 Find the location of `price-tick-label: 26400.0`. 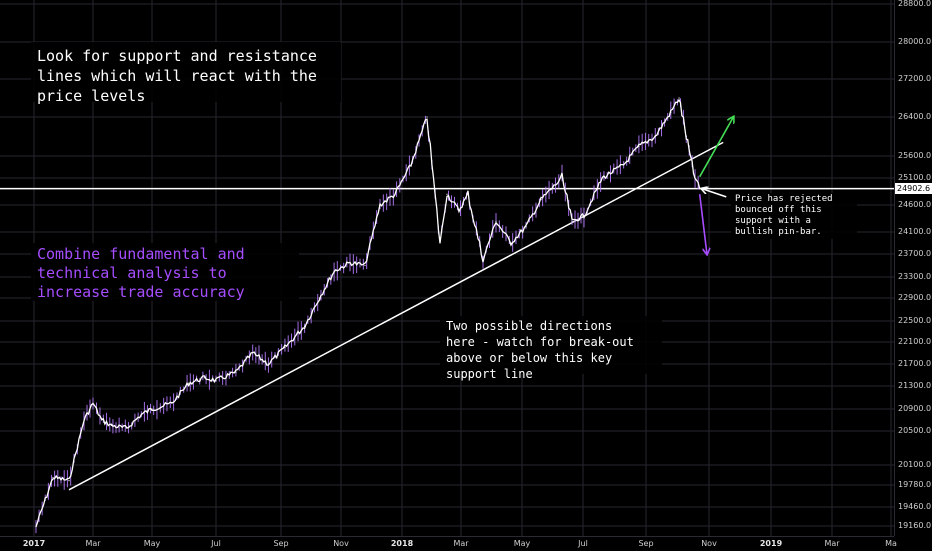

price-tick-label: 26400.0 is located at coordinates (915, 116).